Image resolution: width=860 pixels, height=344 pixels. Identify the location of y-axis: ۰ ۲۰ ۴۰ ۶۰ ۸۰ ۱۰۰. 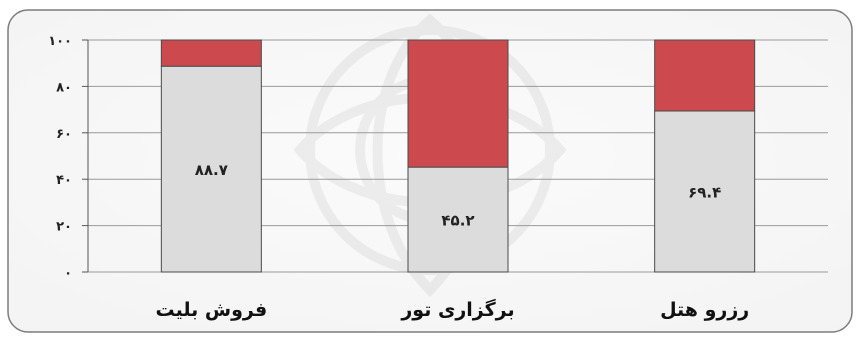
(68, 157).